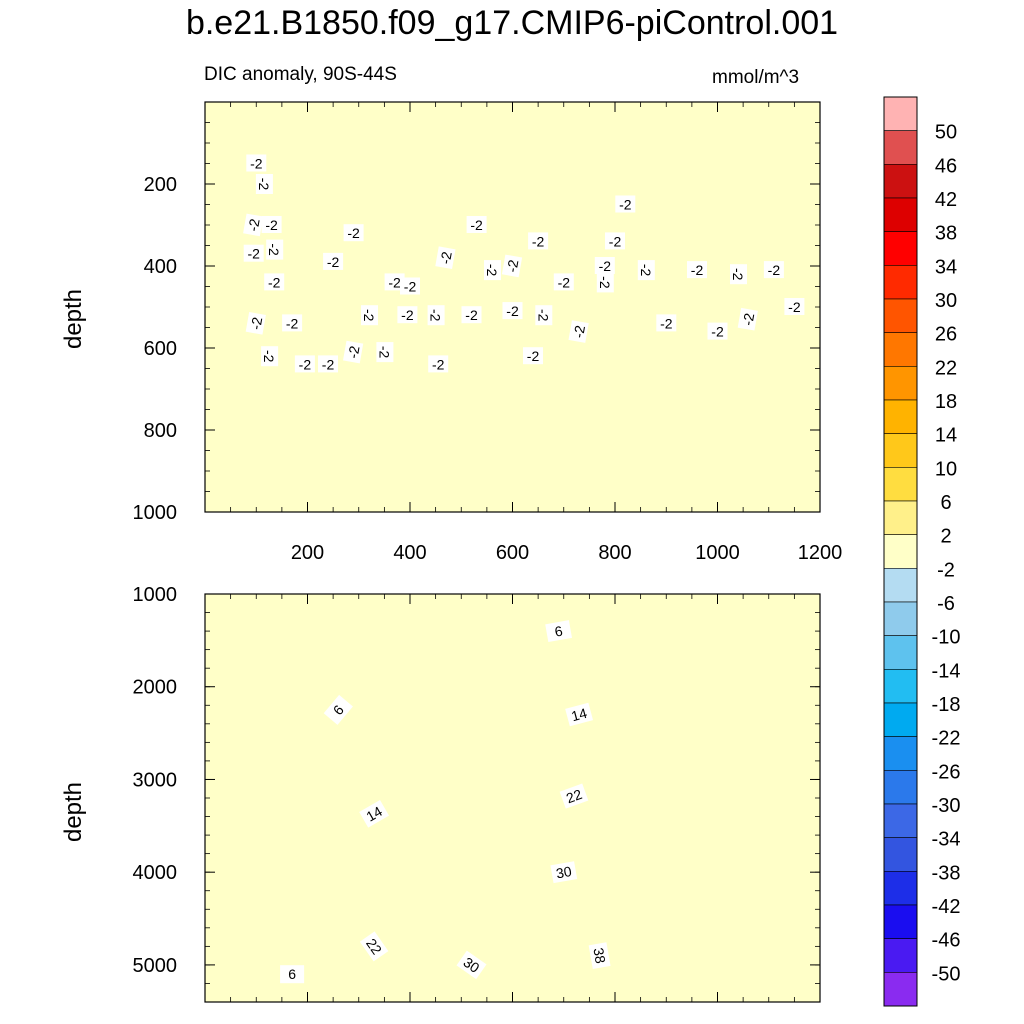 This screenshot has width=1024, height=1024. What do you see at coordinates (946, 436) in the screenshot?
I see `colorbar-label: 14` at bounding box center [946, 436].